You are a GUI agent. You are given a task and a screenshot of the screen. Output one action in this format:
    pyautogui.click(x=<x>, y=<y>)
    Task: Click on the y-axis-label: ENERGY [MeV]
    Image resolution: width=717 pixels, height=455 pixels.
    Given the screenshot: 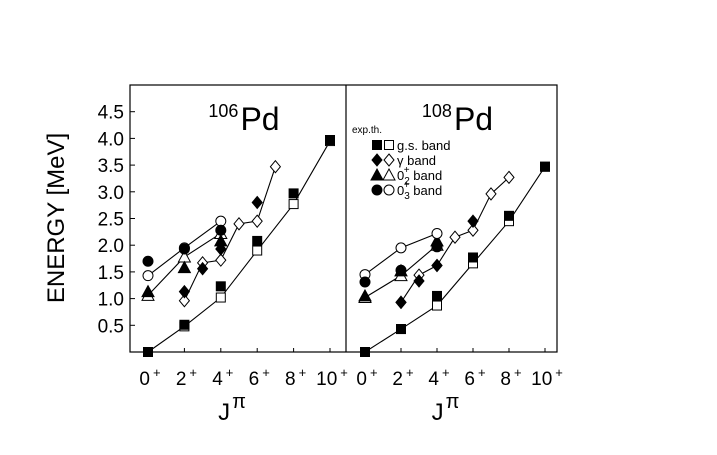 What is the action you would take?
    pyautogui.click(x=56, y=218)
    